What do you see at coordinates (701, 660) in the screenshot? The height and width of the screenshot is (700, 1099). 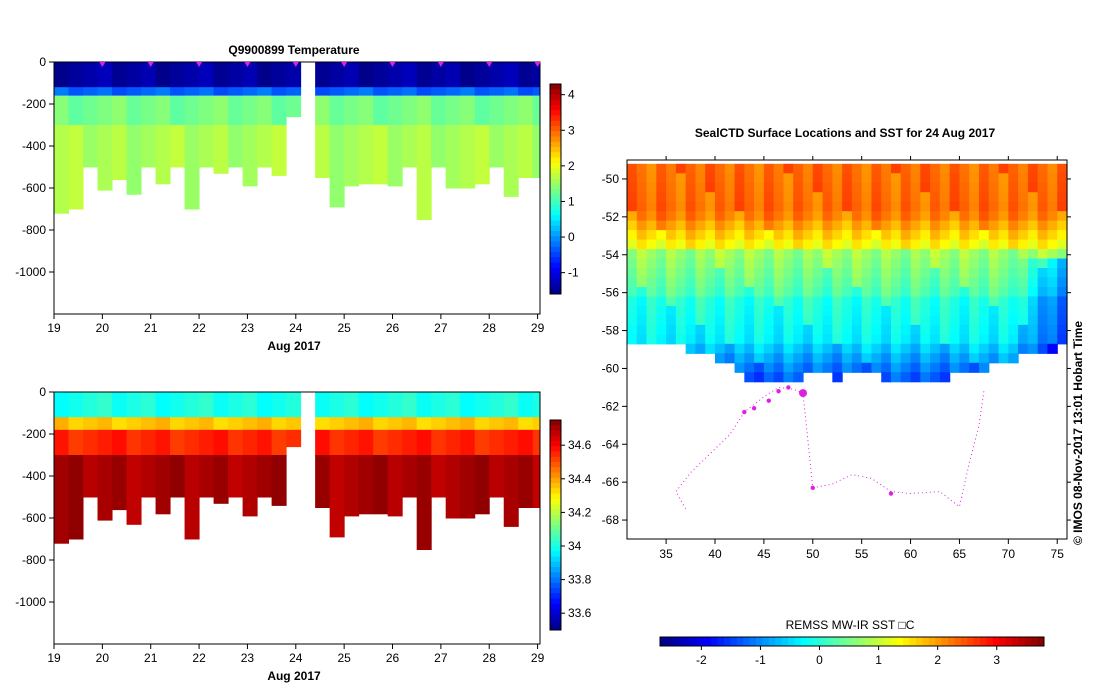 I see `sst-colorbar-tick-label: -2` at bounding box center [701, 660].